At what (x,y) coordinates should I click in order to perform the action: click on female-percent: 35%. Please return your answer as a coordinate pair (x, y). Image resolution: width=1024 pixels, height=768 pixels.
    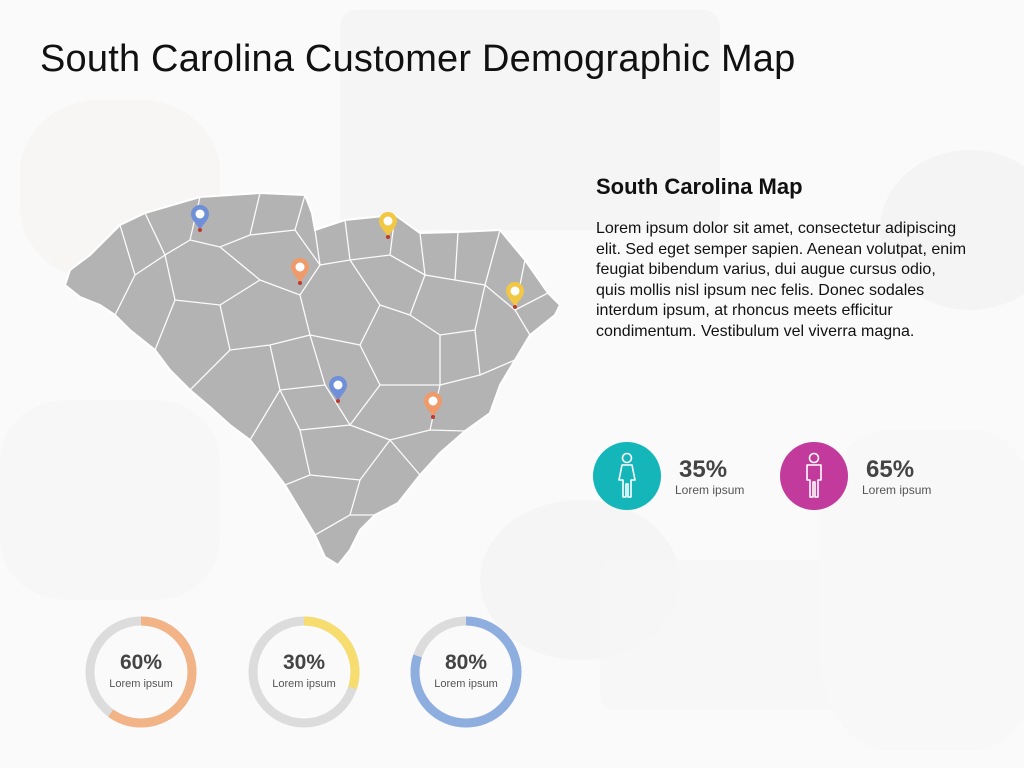
    Looking at the image, I should click on (703, 469).